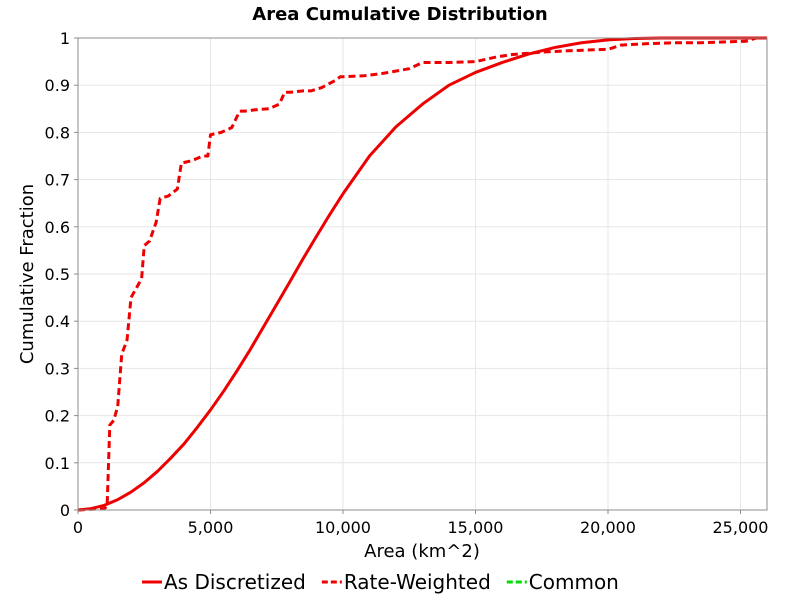  What do you see at coordinates (422, 551) in the screenshot?
I see `x-axis-label: Area (km^2)` at bounding box center [422, 551].